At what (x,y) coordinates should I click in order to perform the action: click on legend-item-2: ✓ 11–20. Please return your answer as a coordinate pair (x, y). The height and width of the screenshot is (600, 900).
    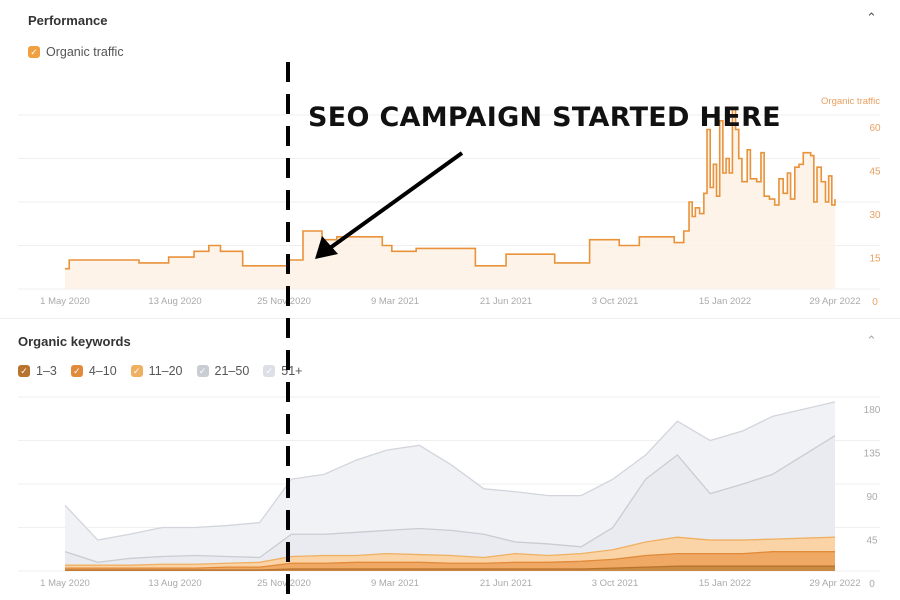
    Looking at the image, I should click on (156, 371).